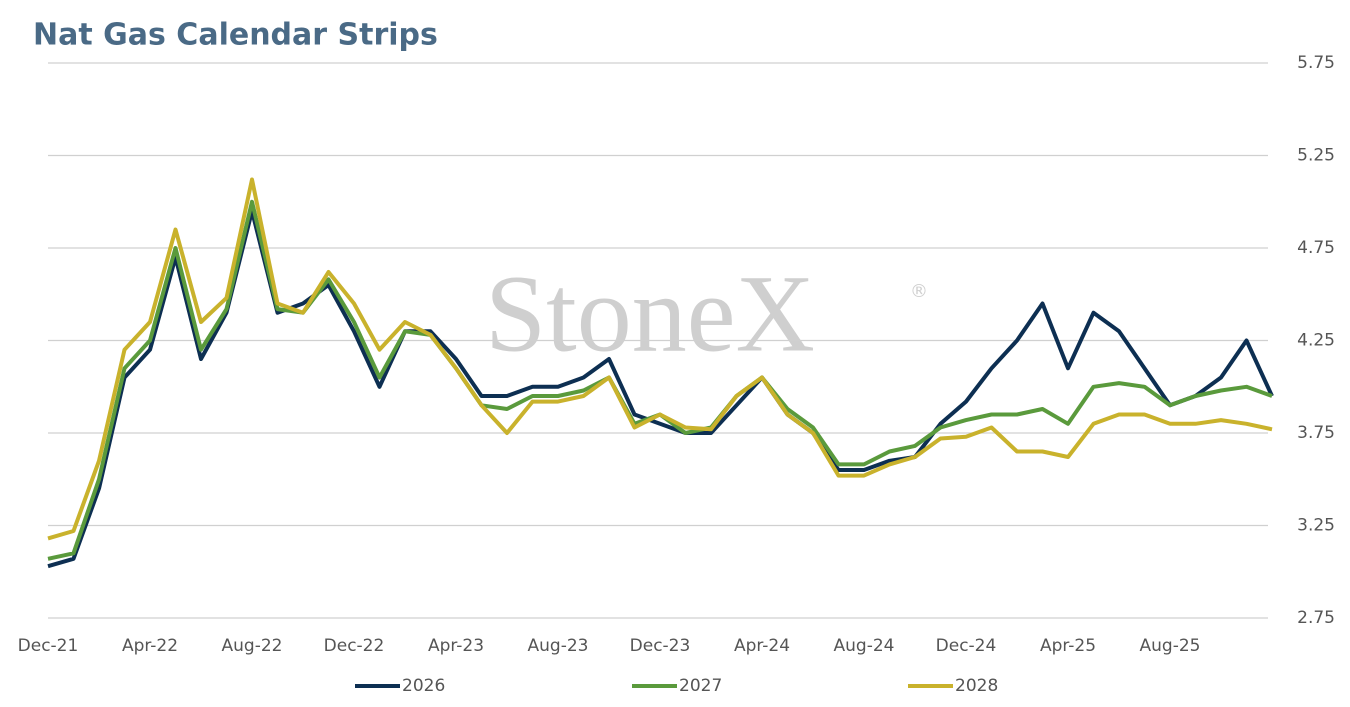 This screenshot has width=1350, height=707. Describe the element at coordinates (1316, 618) in the screenshot. I see `y-tick-label: 2.75` at that location.